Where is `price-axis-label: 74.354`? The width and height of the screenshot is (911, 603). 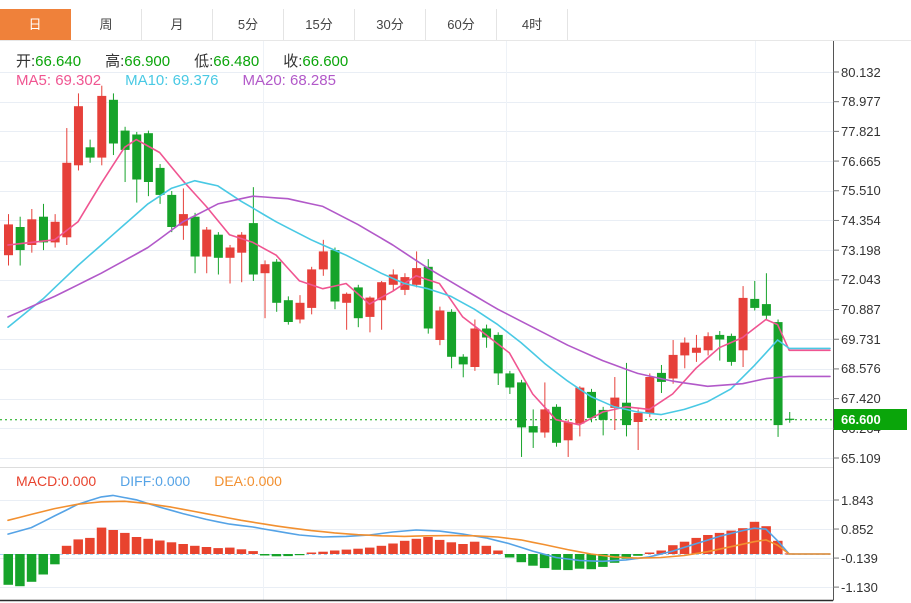
price-axis-label: 74.354 is located at coordinates (861, 220).